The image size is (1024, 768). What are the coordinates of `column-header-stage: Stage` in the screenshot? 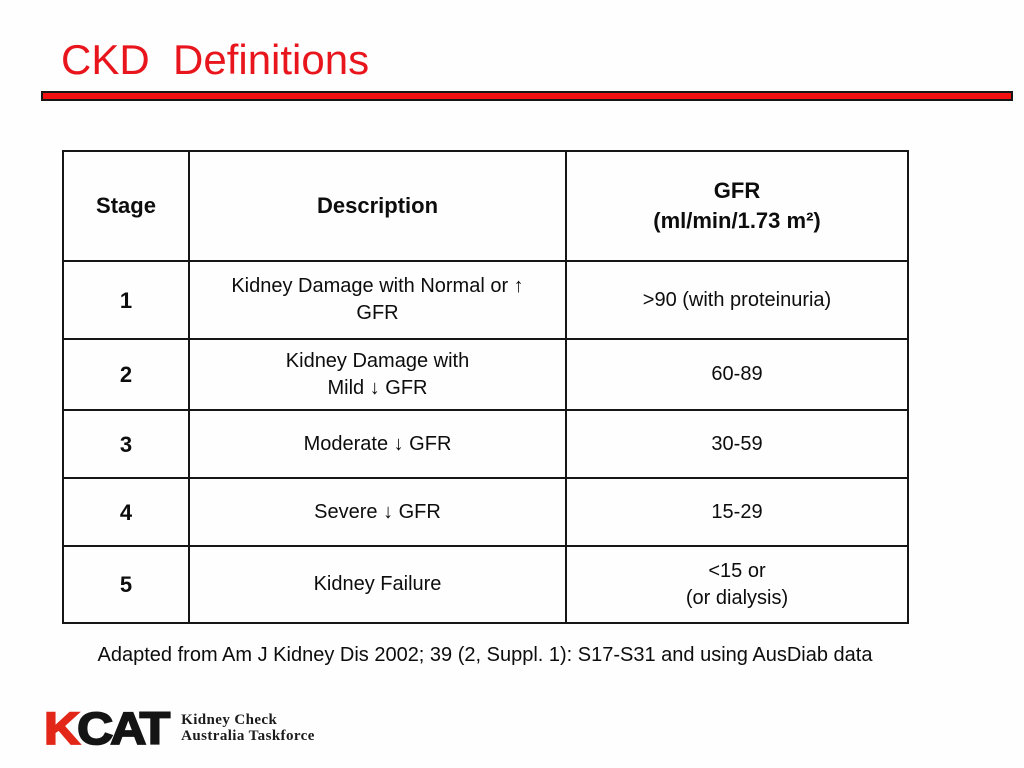 It's located at (126, 206).